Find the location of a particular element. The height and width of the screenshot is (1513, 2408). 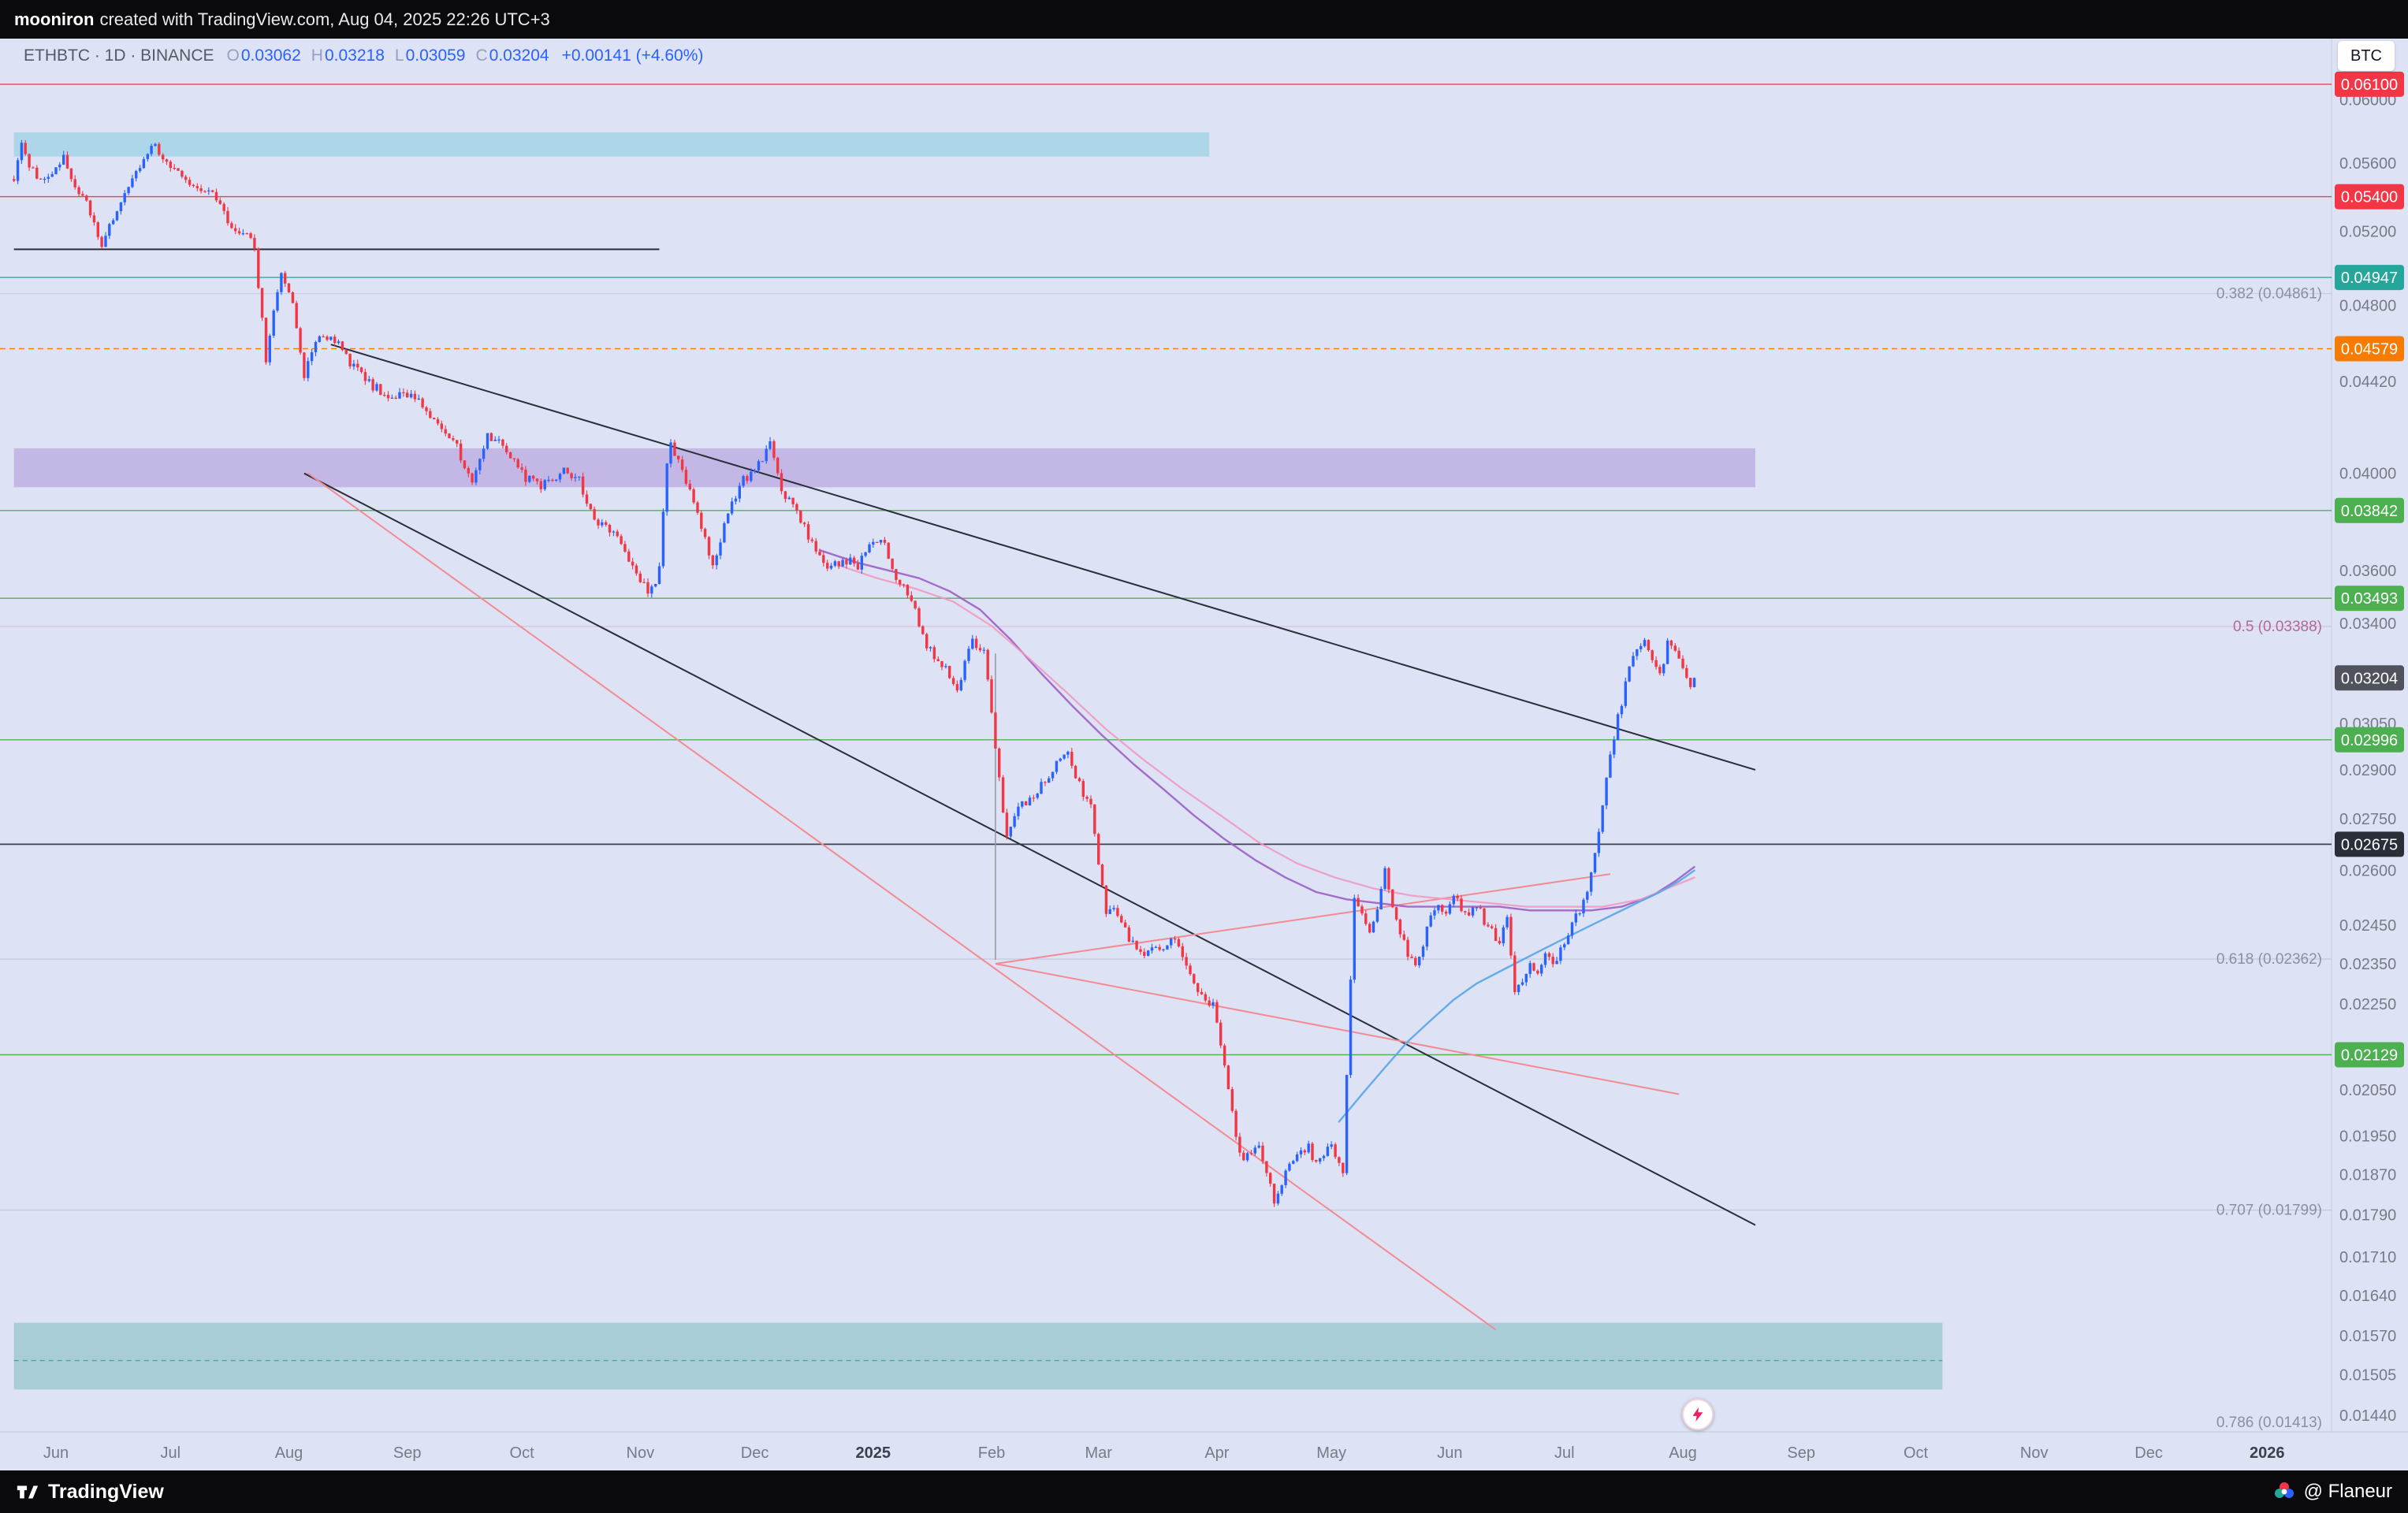

legend-change: +0.00141 (+4.60%) is located at coordinates (632, 55).